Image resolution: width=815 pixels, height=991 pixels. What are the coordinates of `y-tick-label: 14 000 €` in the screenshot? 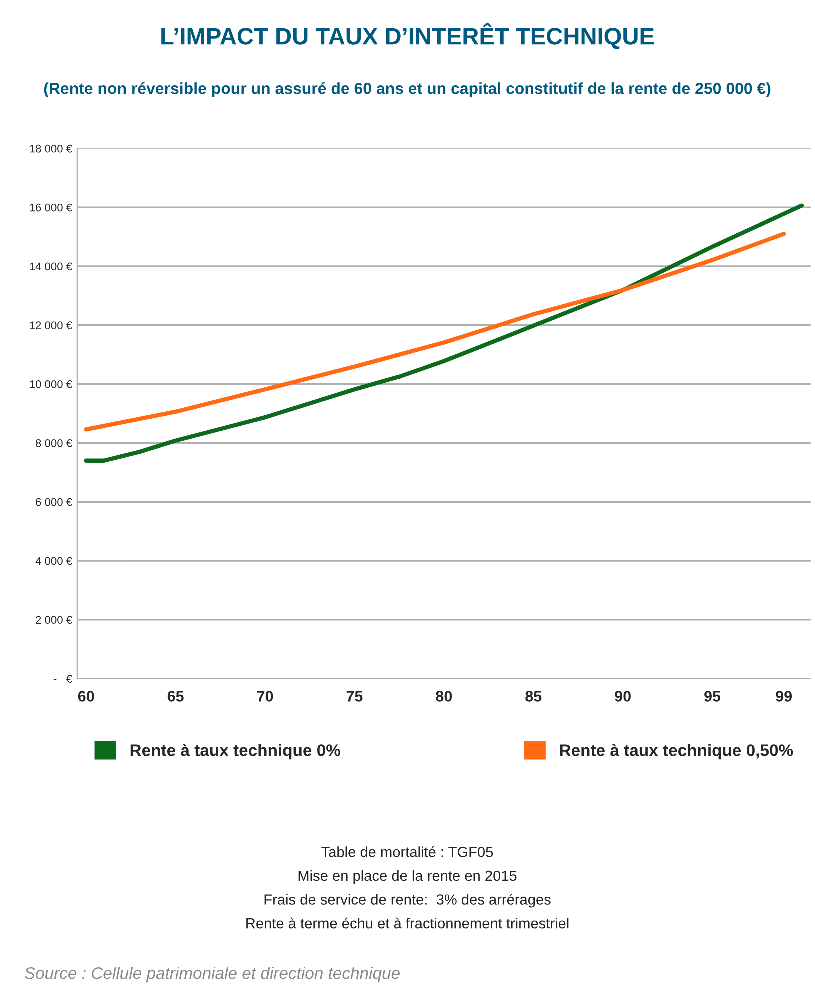 It's located at (51, 266).